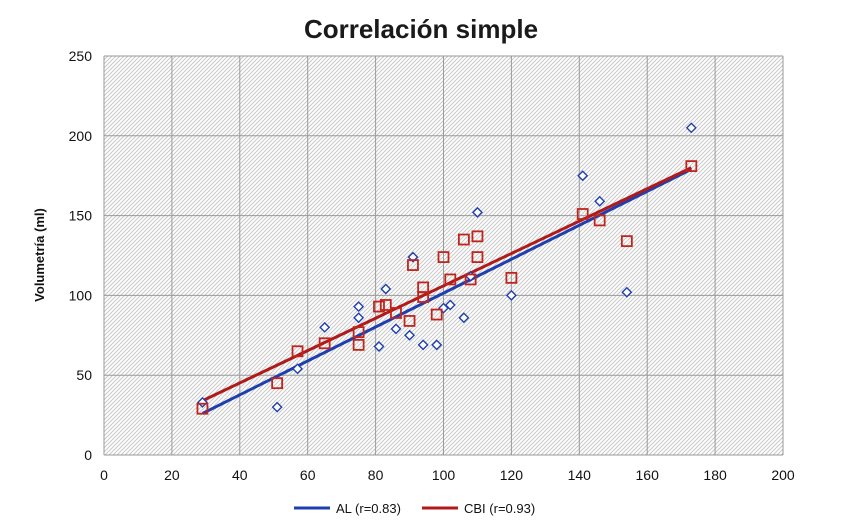  I want to click on x-tick-label: 100, so click(444, 475).